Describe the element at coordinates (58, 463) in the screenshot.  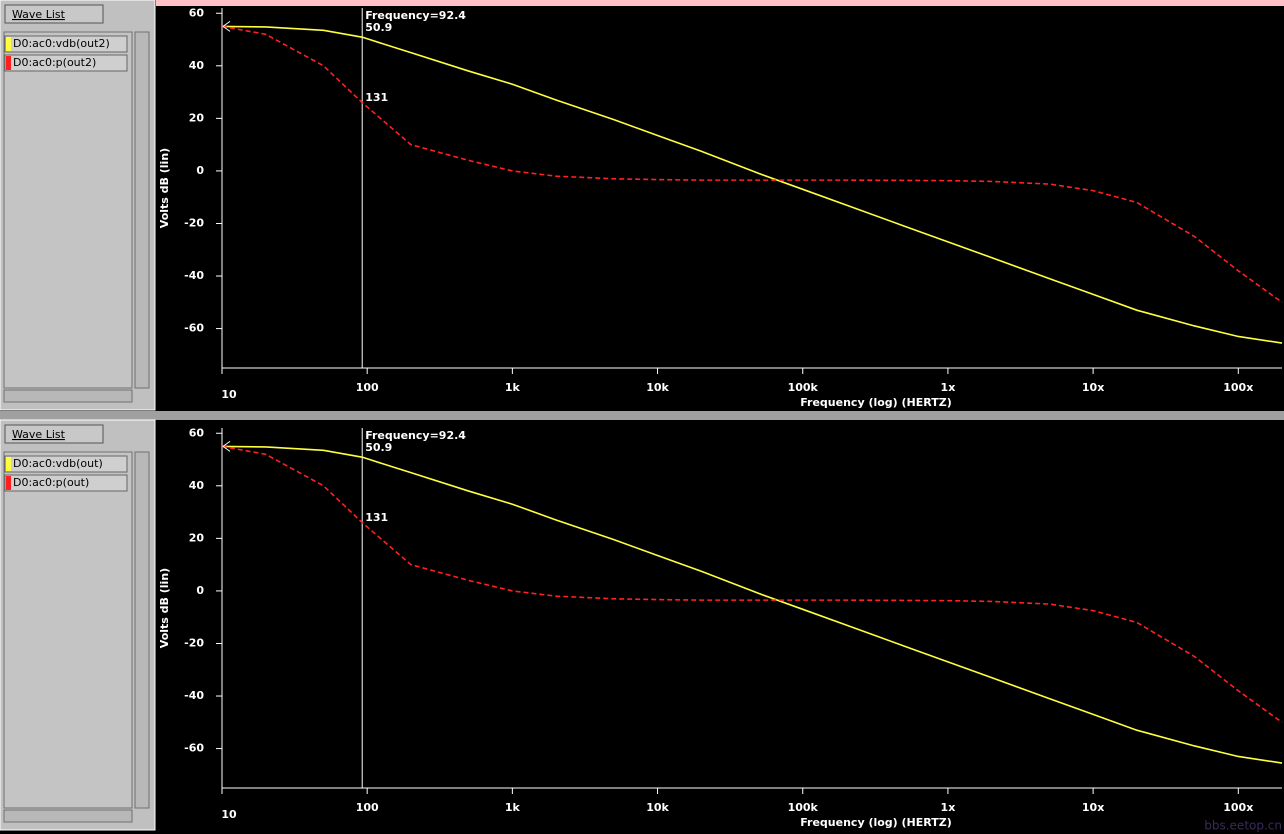
I see `legend-label: D0:ac0:vdb(out)` at that location.